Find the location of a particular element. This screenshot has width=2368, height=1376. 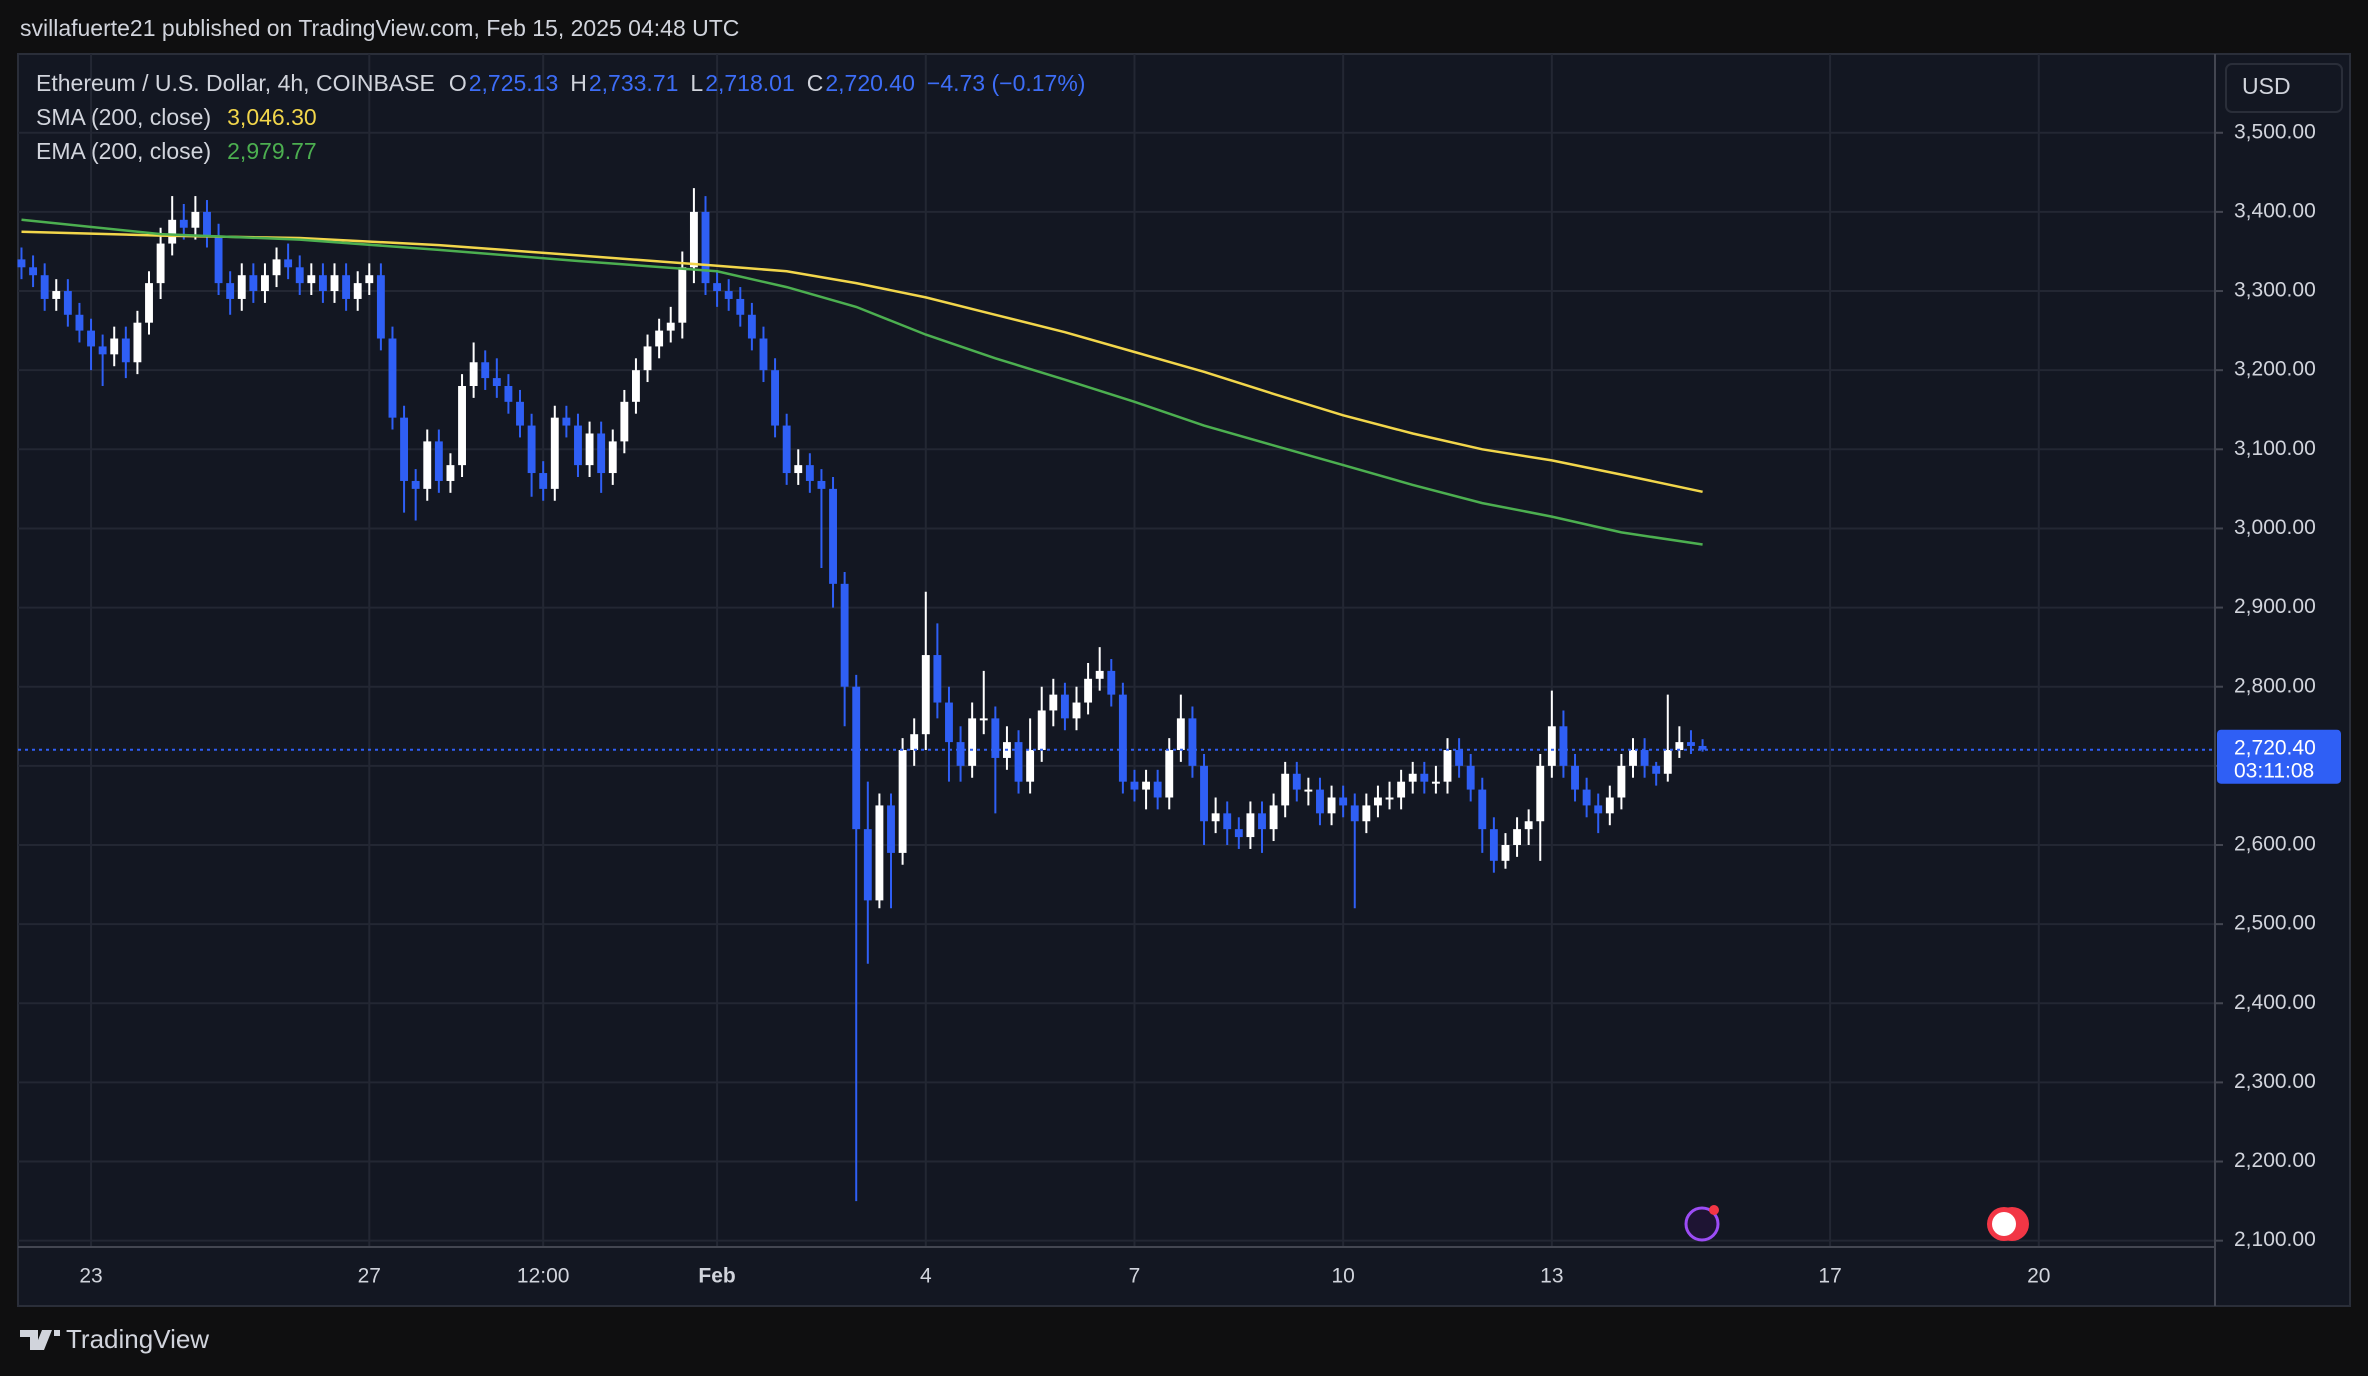

change-value: −4.73 (−0.17%) is located at coordinates (1006, 83).